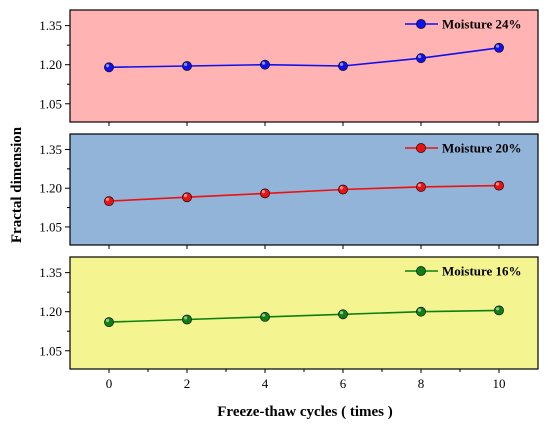  I want to click on legend: Moisture 20%, so click(463, 148).